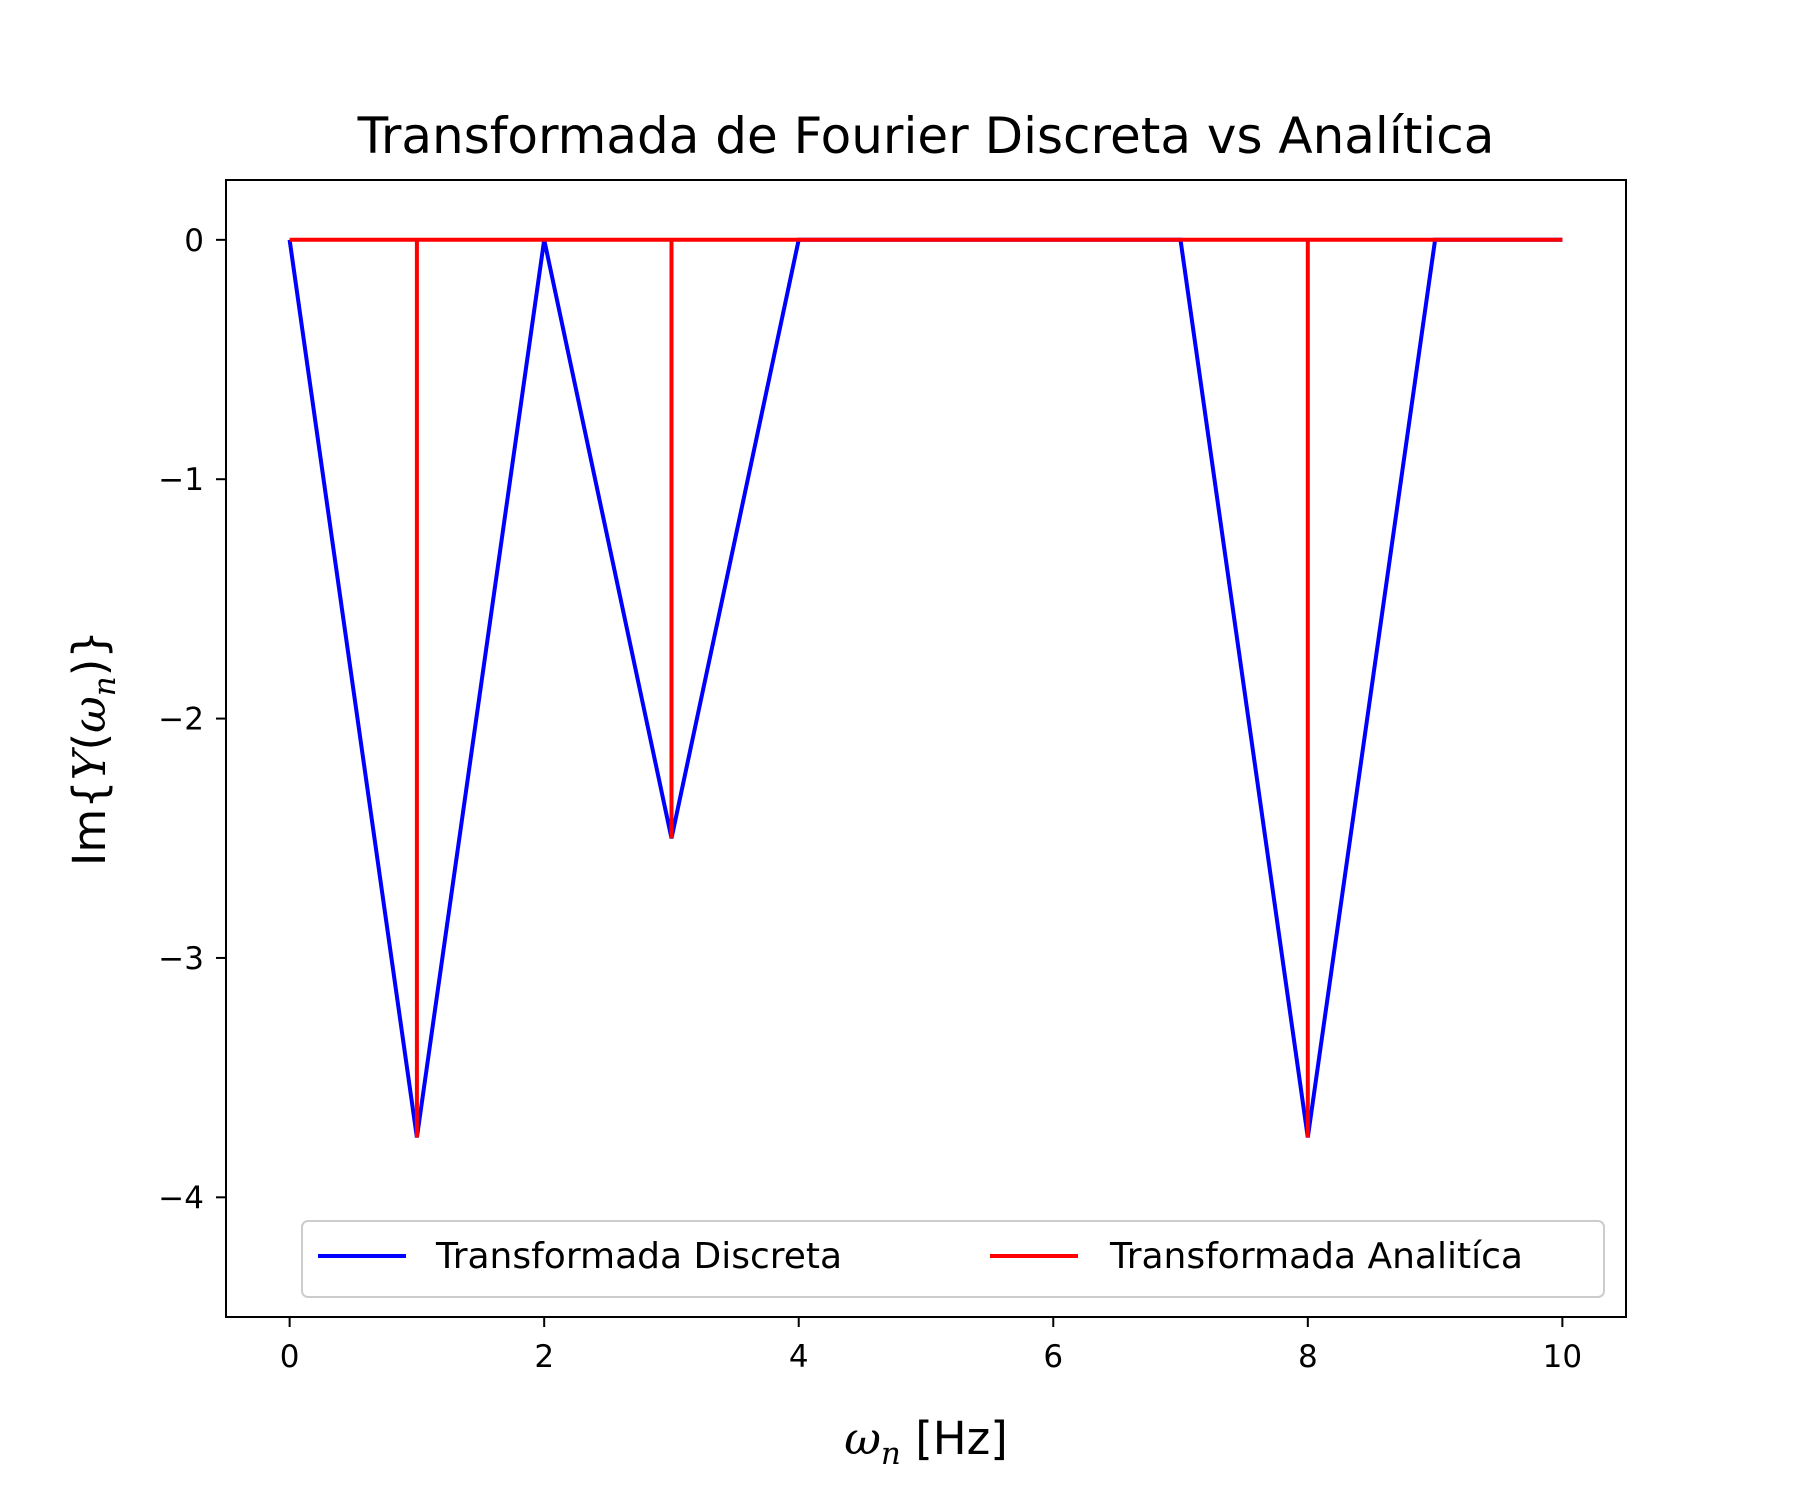 The image size is (1800, 1500). Describe the element at coordinates (181, 720) in the screenshot. I see `y-tick-label: −2` at that location.